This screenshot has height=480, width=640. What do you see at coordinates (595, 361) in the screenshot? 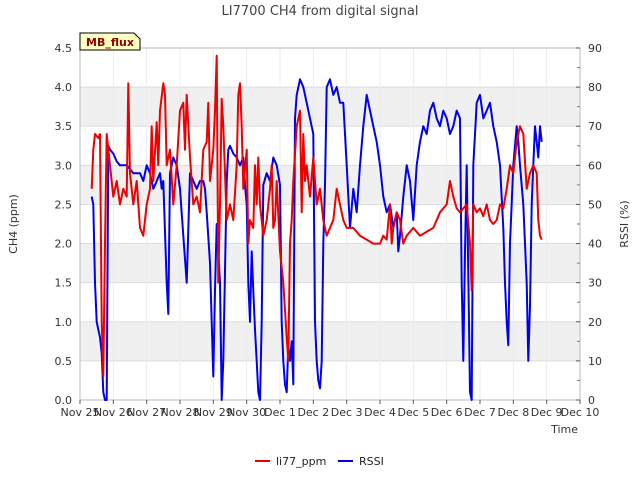
I see `y-right-tick-label: 10` at bounding box center [595, 361].